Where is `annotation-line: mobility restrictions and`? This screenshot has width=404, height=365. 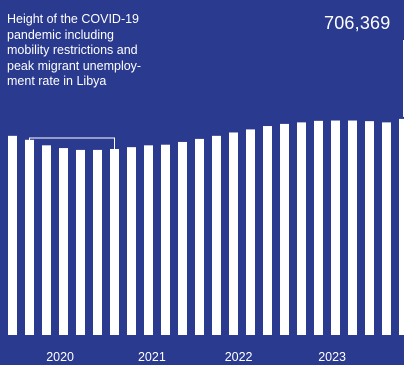
annotation-line: mobility restrictions and is located at coordinates (72, 50).